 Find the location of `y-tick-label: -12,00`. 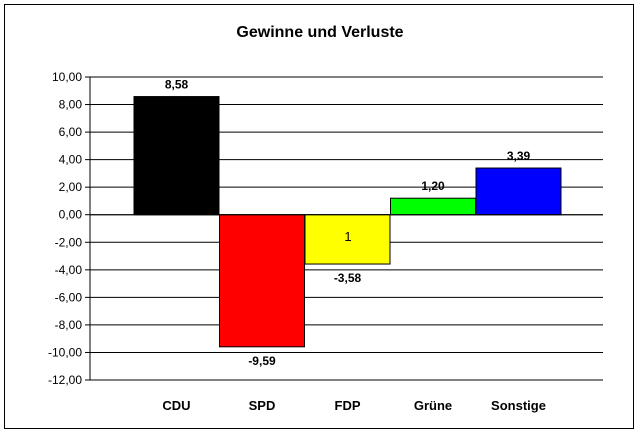

y-tick-label: -12,00 is located at coordinates (65, 380).